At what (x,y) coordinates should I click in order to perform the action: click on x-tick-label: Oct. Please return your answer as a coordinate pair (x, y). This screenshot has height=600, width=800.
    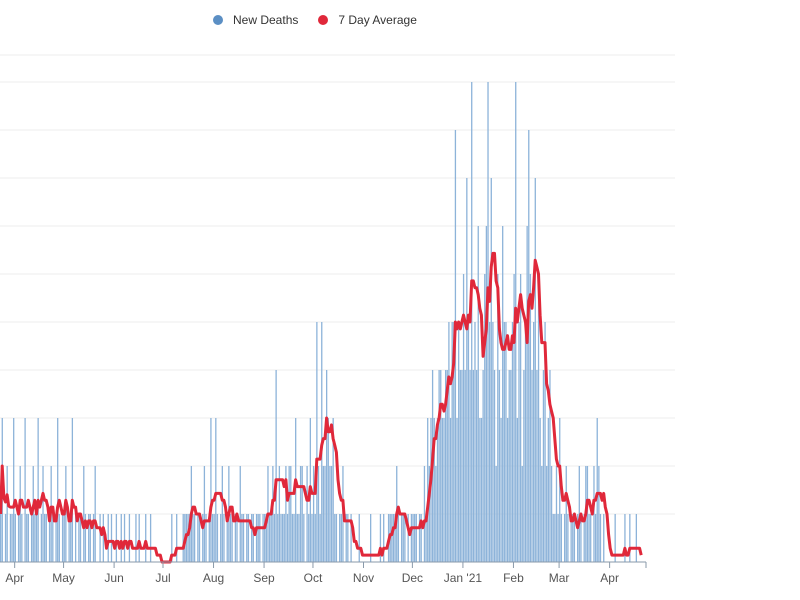
    Looking at the image, I should click on (313, 578).